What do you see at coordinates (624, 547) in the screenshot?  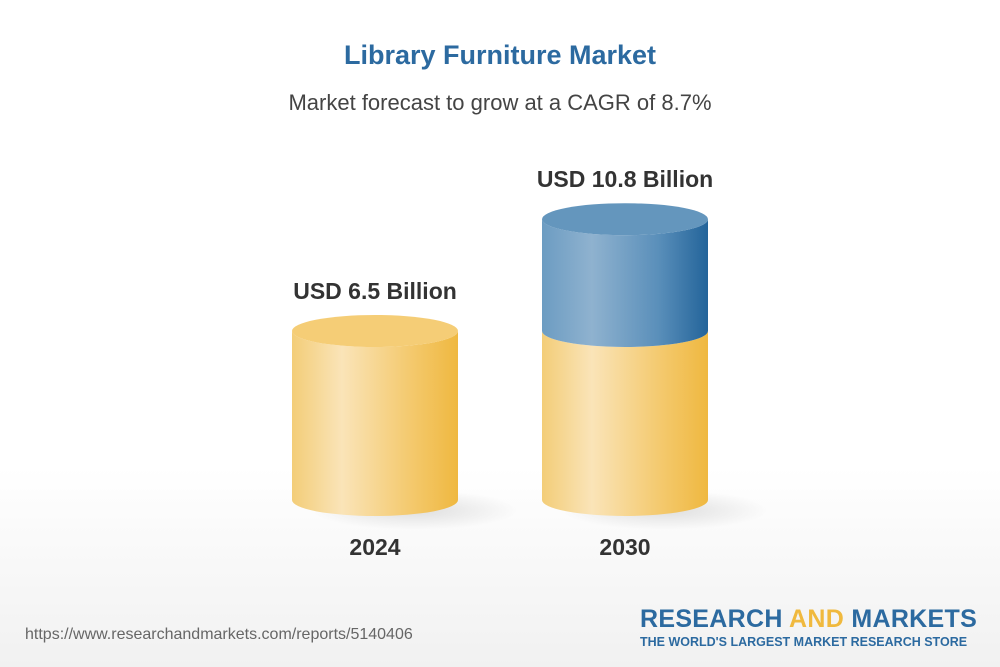 I see `category-label: 2030` at bounding box center [624, 547].